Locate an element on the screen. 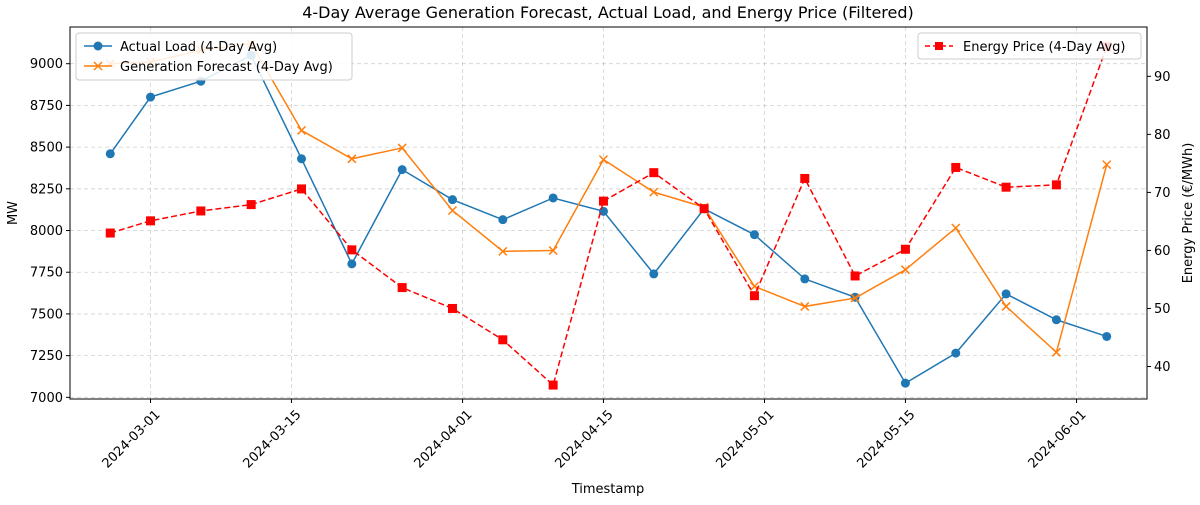 The height and width of the screenshot is (505, 1200). legend-actual-load-label: Actual Load (4-Day Avg) is located at coordinates (198, 47).